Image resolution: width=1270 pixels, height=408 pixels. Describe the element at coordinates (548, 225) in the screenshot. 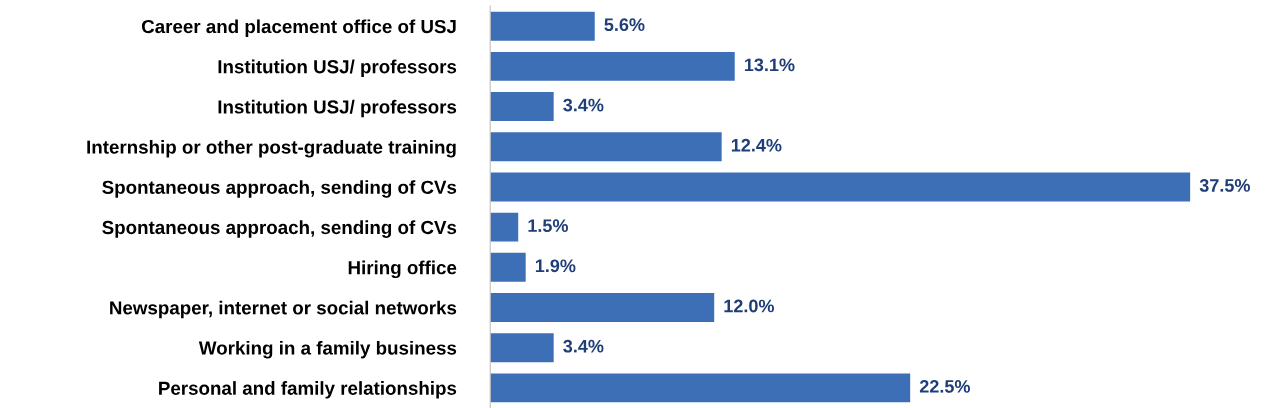

I see `data-label: 1.5%` at that location.